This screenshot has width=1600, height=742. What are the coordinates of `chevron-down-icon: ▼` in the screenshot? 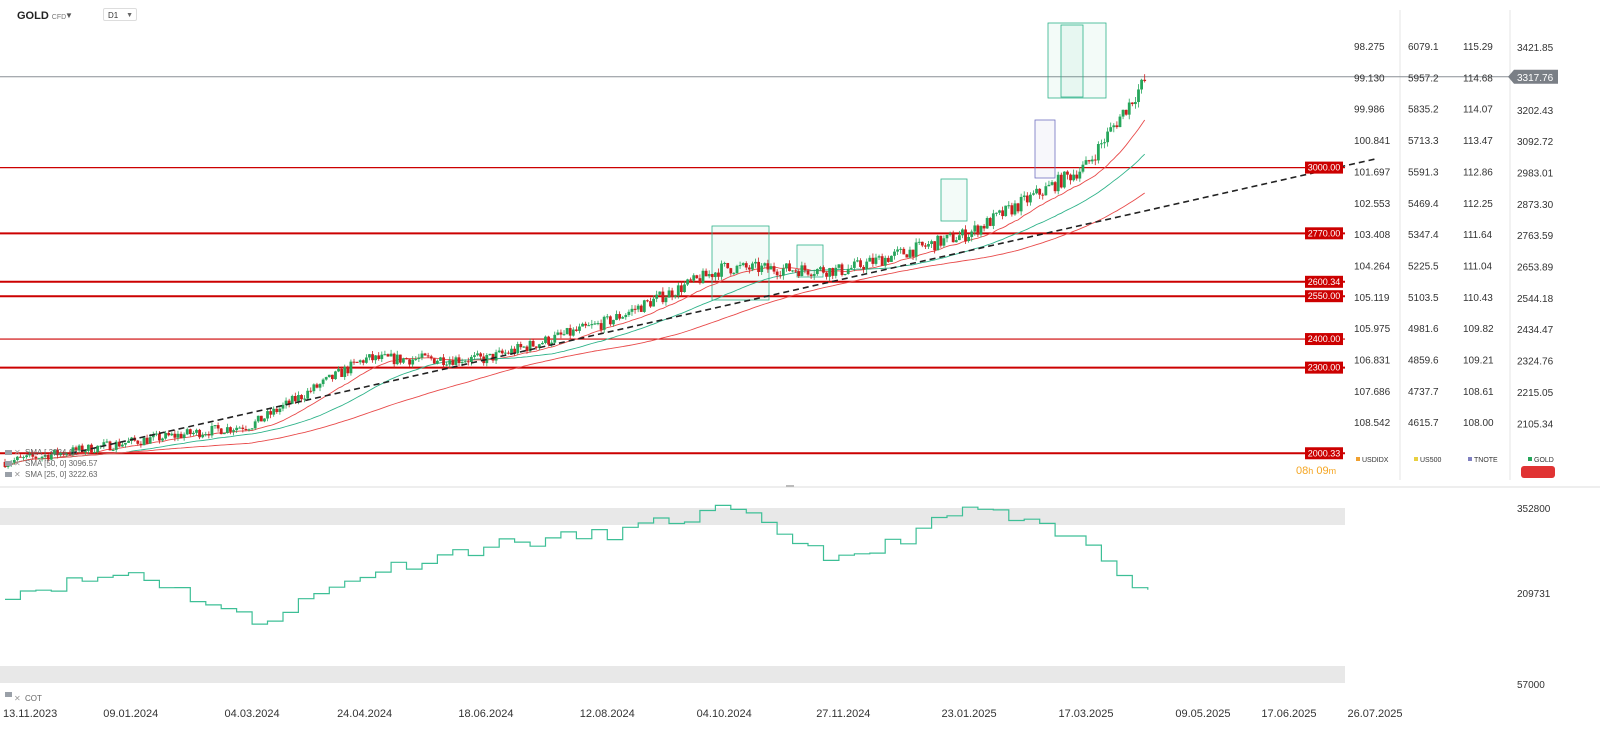 It's located at (69, 15).